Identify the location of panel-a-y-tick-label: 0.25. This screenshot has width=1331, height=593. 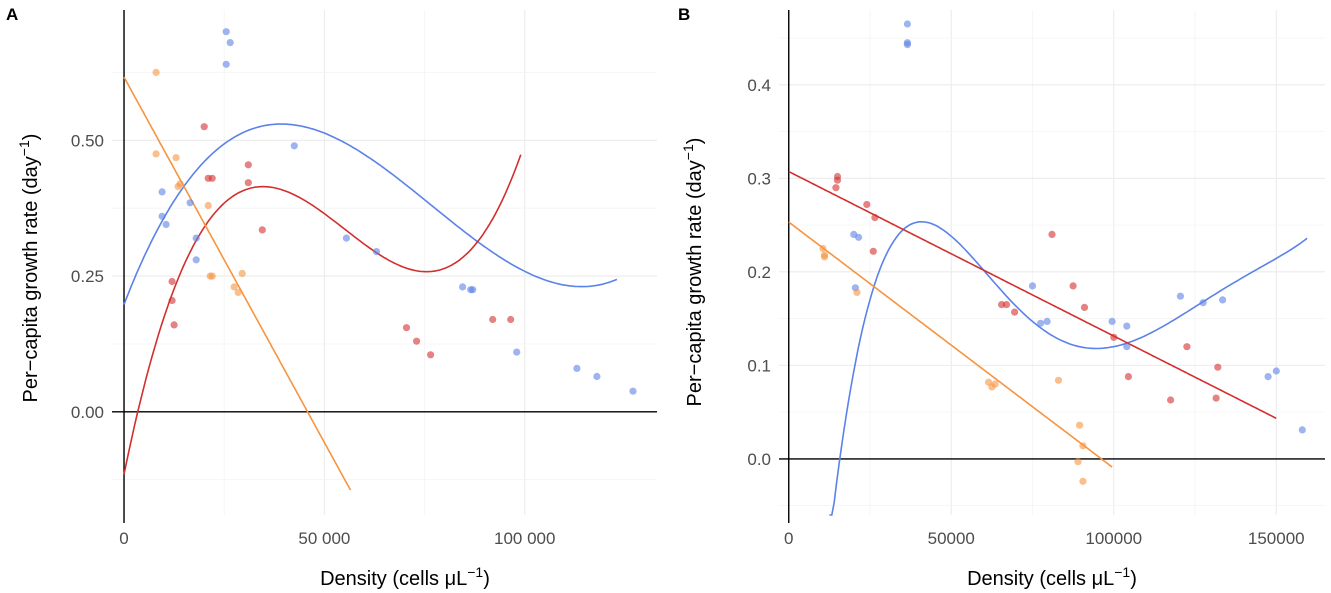
(87, 276).